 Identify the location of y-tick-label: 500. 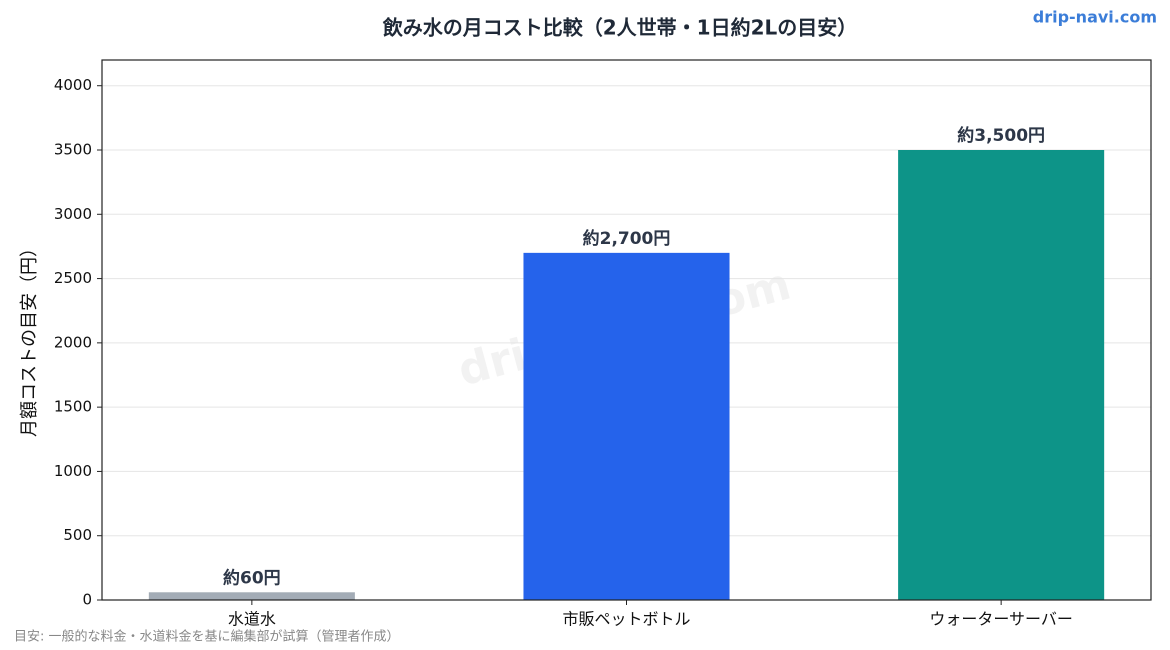
(77, 535).